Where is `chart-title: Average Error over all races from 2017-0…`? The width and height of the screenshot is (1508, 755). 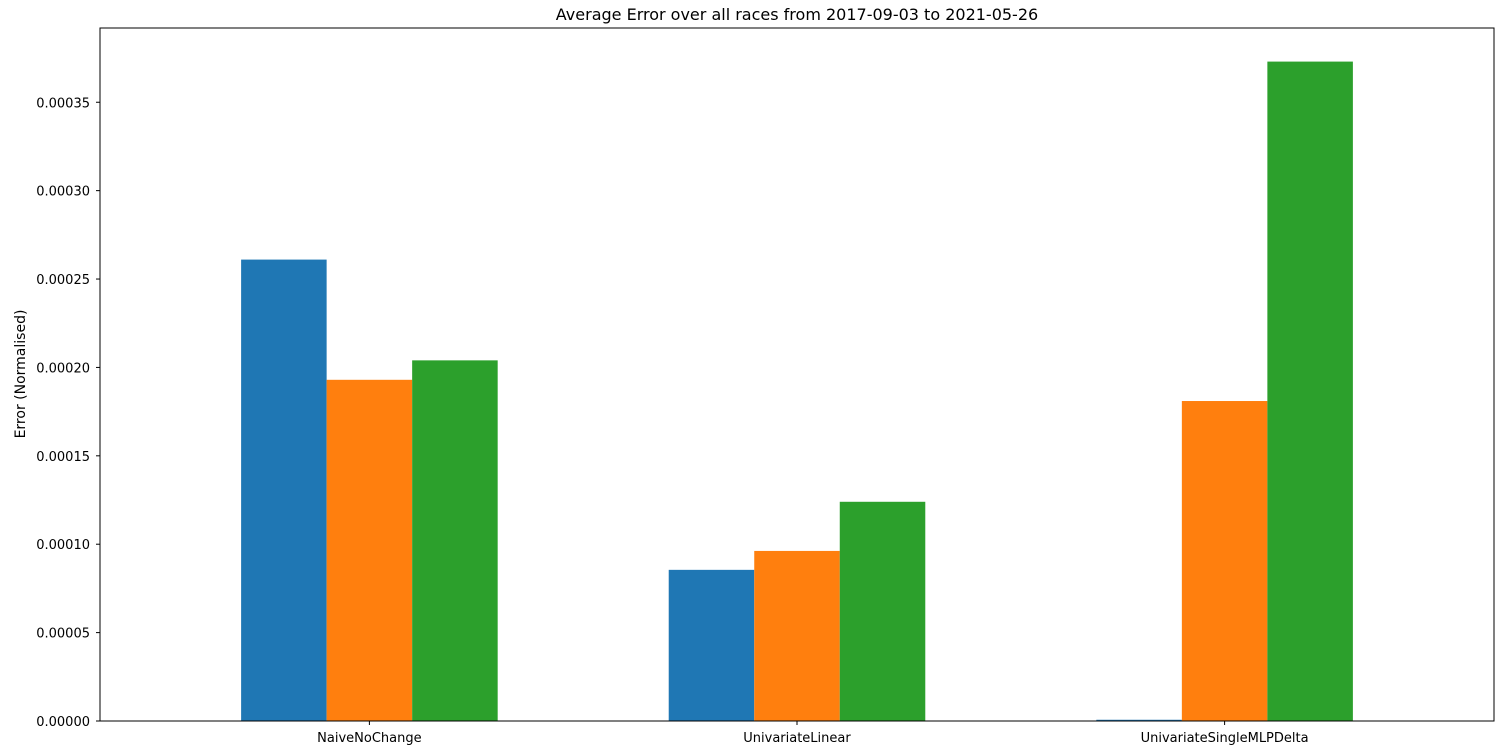 chart-title: Average Error over all races from 2017-0… is located at coordinates (797, 14).